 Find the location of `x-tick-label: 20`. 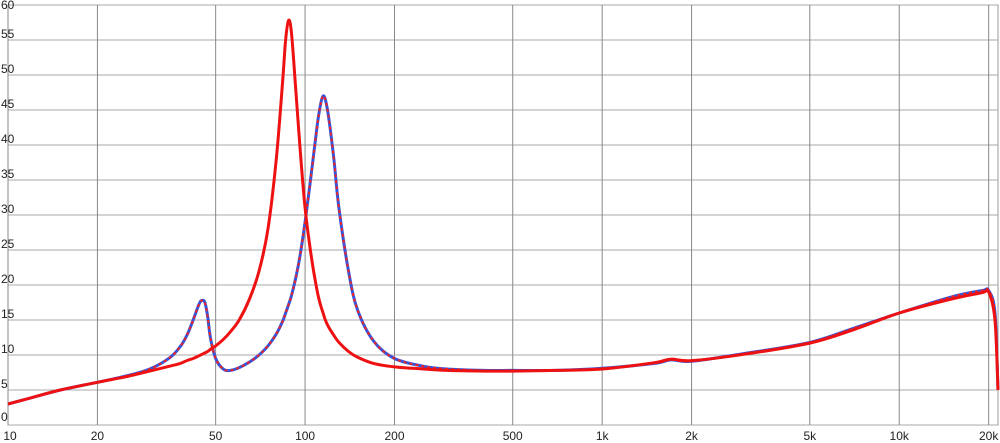

x-tick-label: 20 is located at coordinates (98, 436).